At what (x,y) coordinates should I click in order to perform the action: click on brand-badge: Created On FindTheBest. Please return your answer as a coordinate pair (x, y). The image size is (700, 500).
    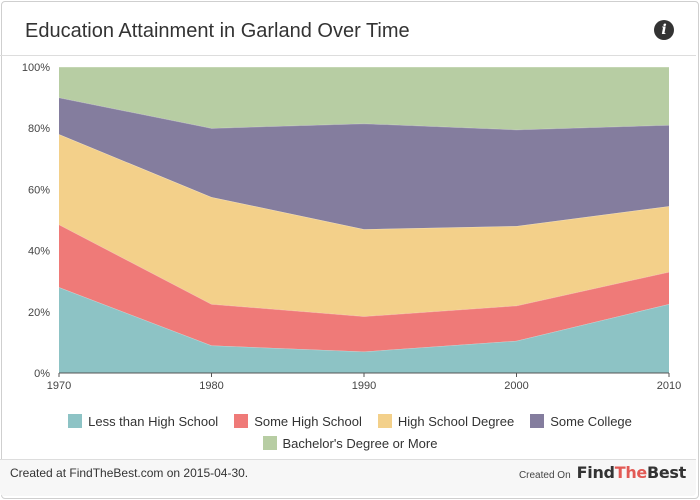
    Looking at the image, I should click on (602, 472).